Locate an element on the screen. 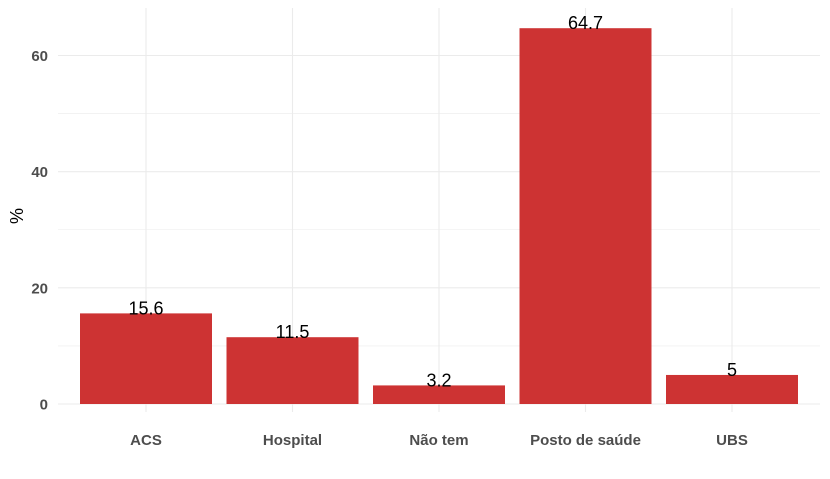 The width and height of the screenshot is (830, 479). data-label: 64.7 is located at coordinates (585, 23).